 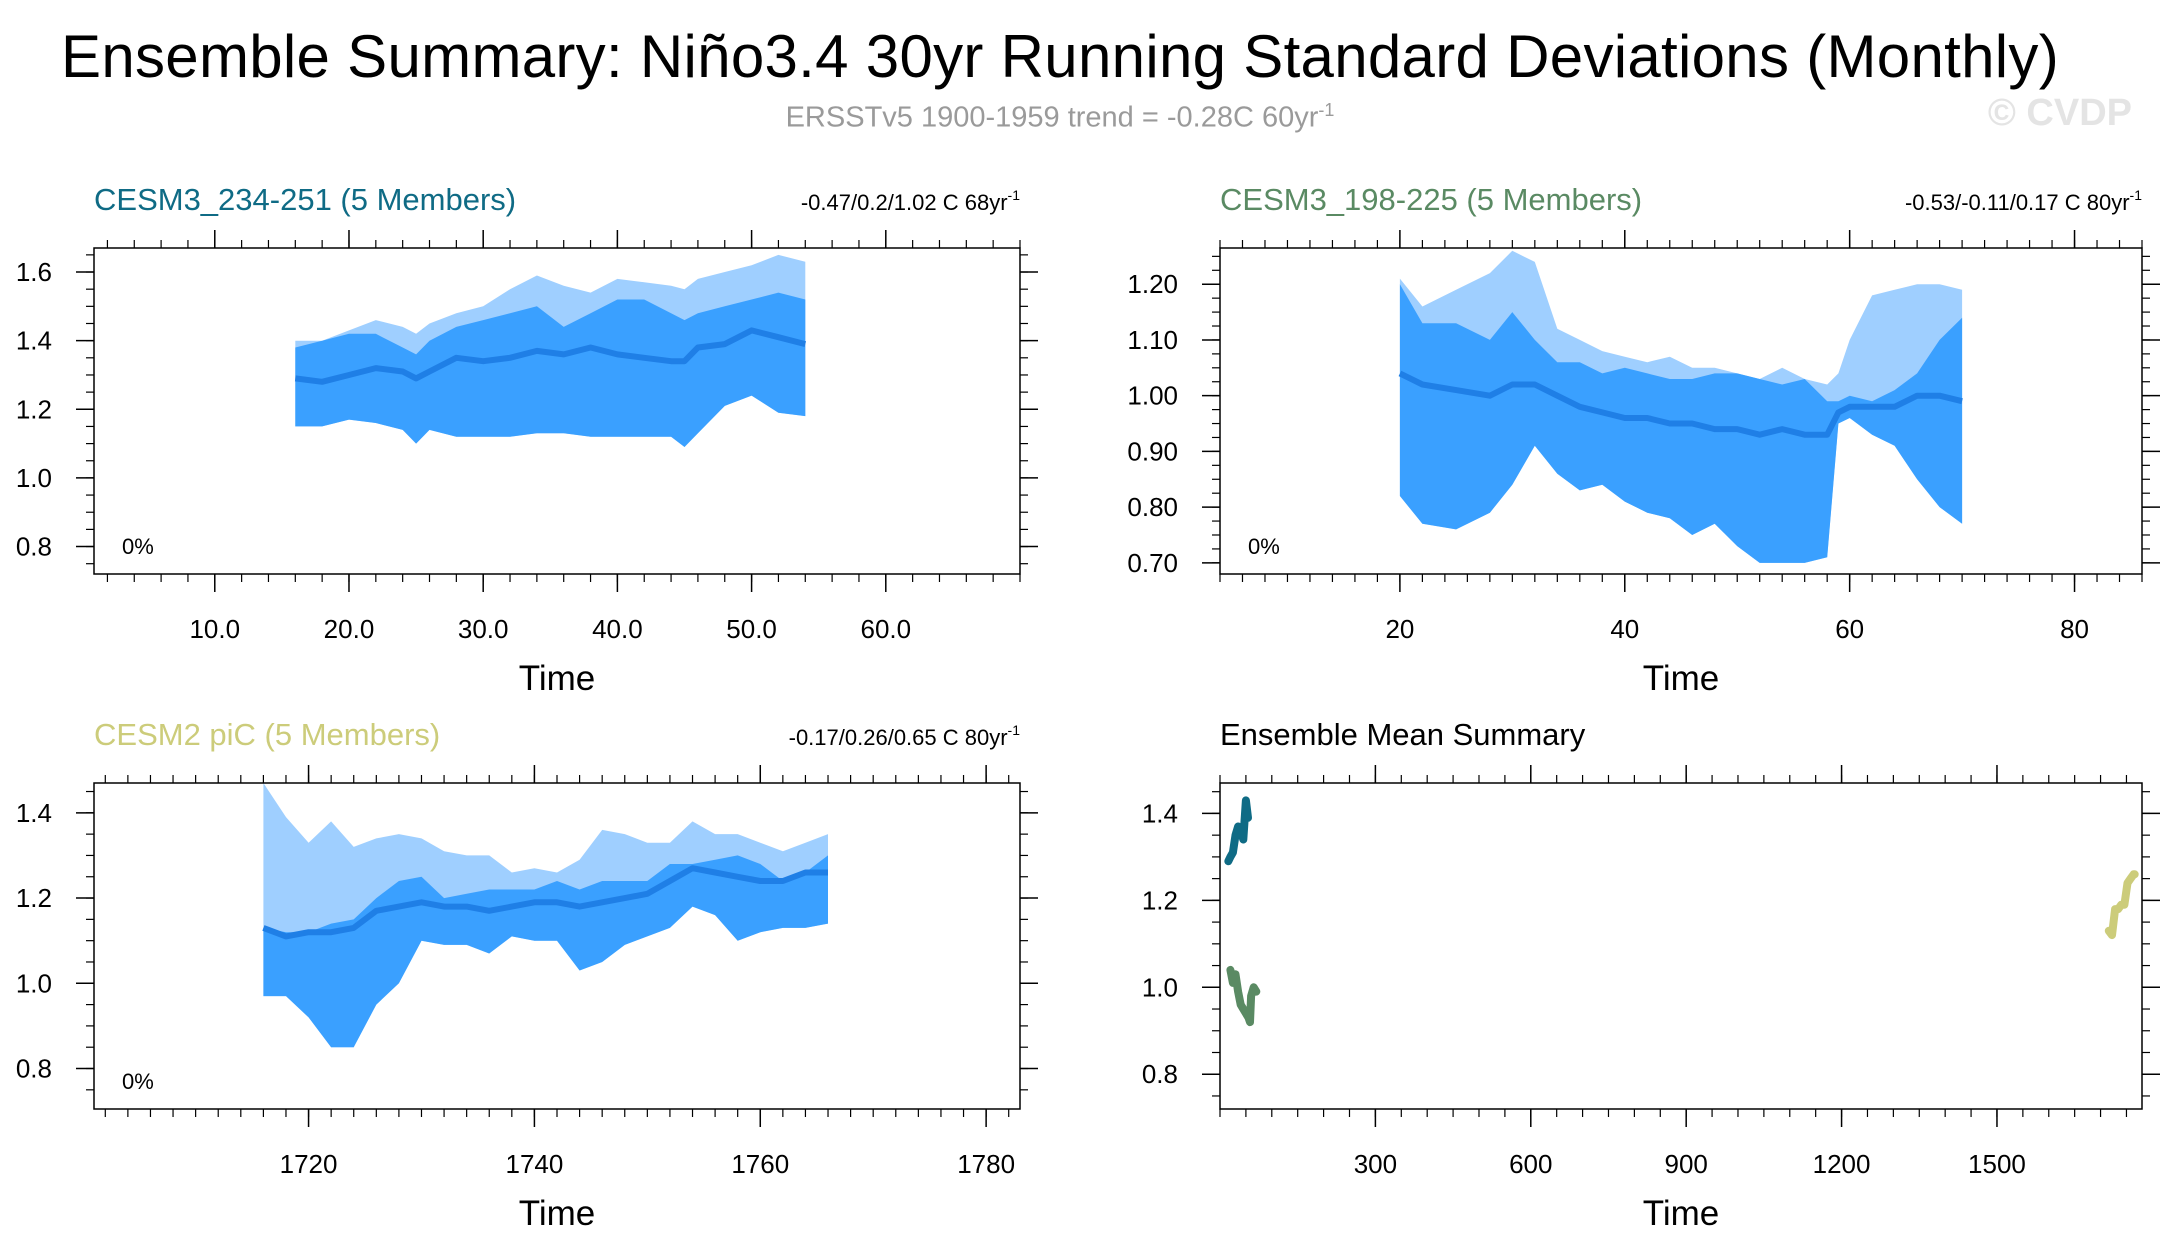 What do you see at coordinates (1403, 734) in the screenshot?
I see `panel-title: Ensemble Mean Summary` at bounding box center [1403, 734].